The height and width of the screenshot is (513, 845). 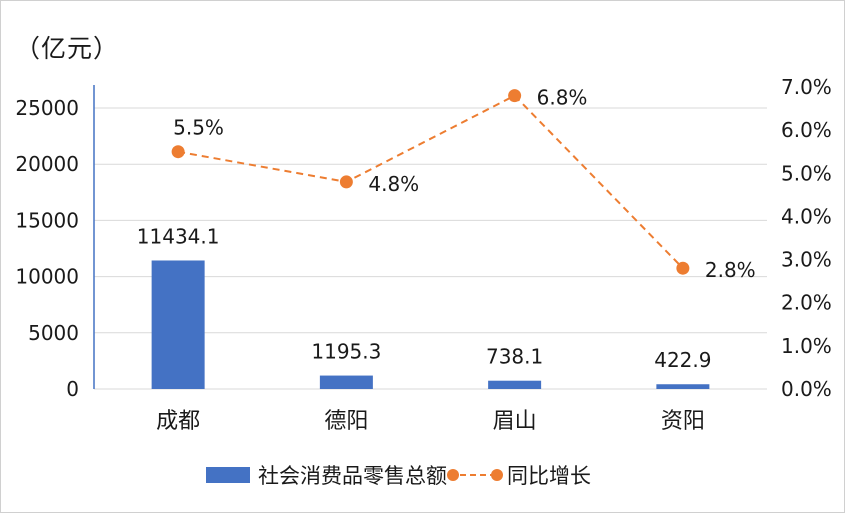 What do you see at coordinates (806, 303) in the screenshot?
I see `y-right-tick-label: 2.0%` at bounding box center [806, 303].